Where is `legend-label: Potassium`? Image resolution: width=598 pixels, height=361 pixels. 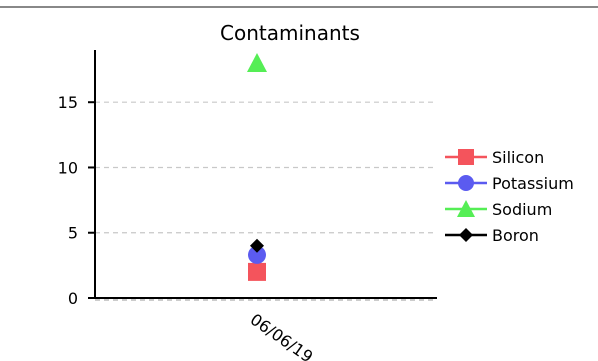 legend-label: Potassium is located at coordinates (533, 183).